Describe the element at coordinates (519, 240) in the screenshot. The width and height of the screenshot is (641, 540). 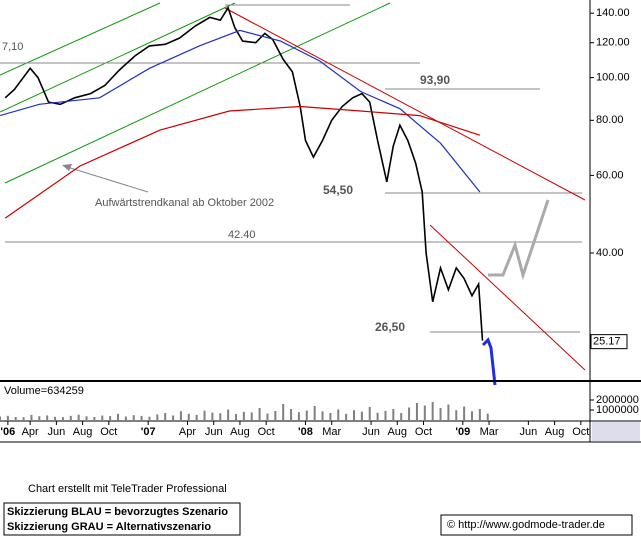
I see `alt-scenario` at that location.